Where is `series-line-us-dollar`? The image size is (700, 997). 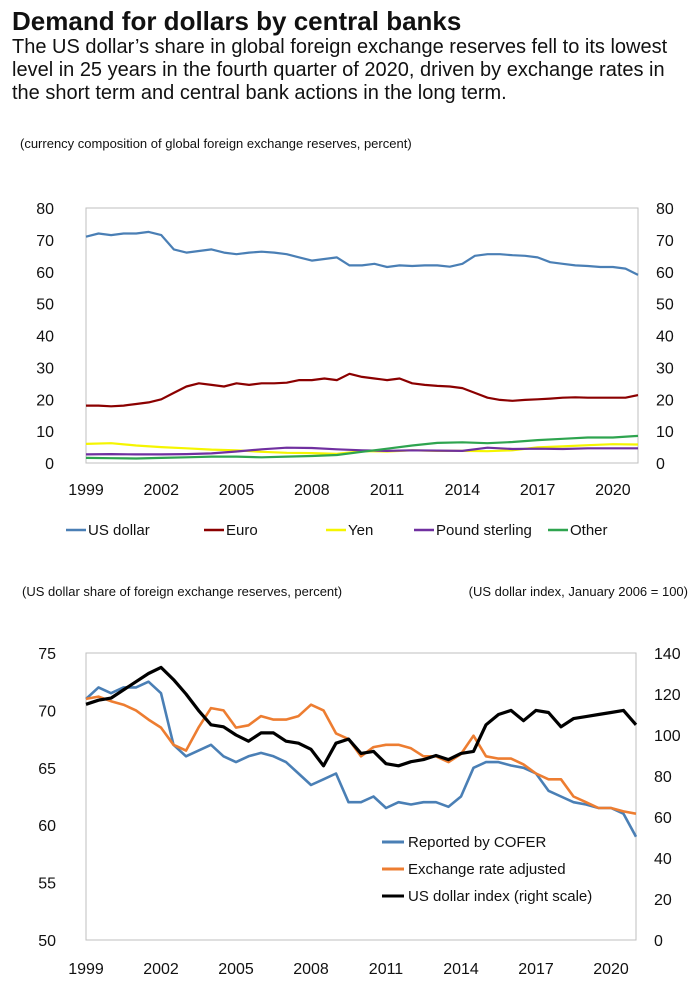 series-line-us-dollar is located at coordinates (362, 253).